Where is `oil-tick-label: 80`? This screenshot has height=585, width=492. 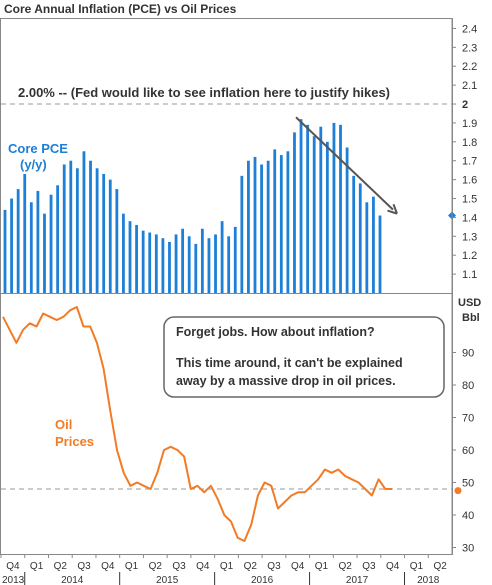 oil-tick-label: 80 is located at coordinates (468, 386).